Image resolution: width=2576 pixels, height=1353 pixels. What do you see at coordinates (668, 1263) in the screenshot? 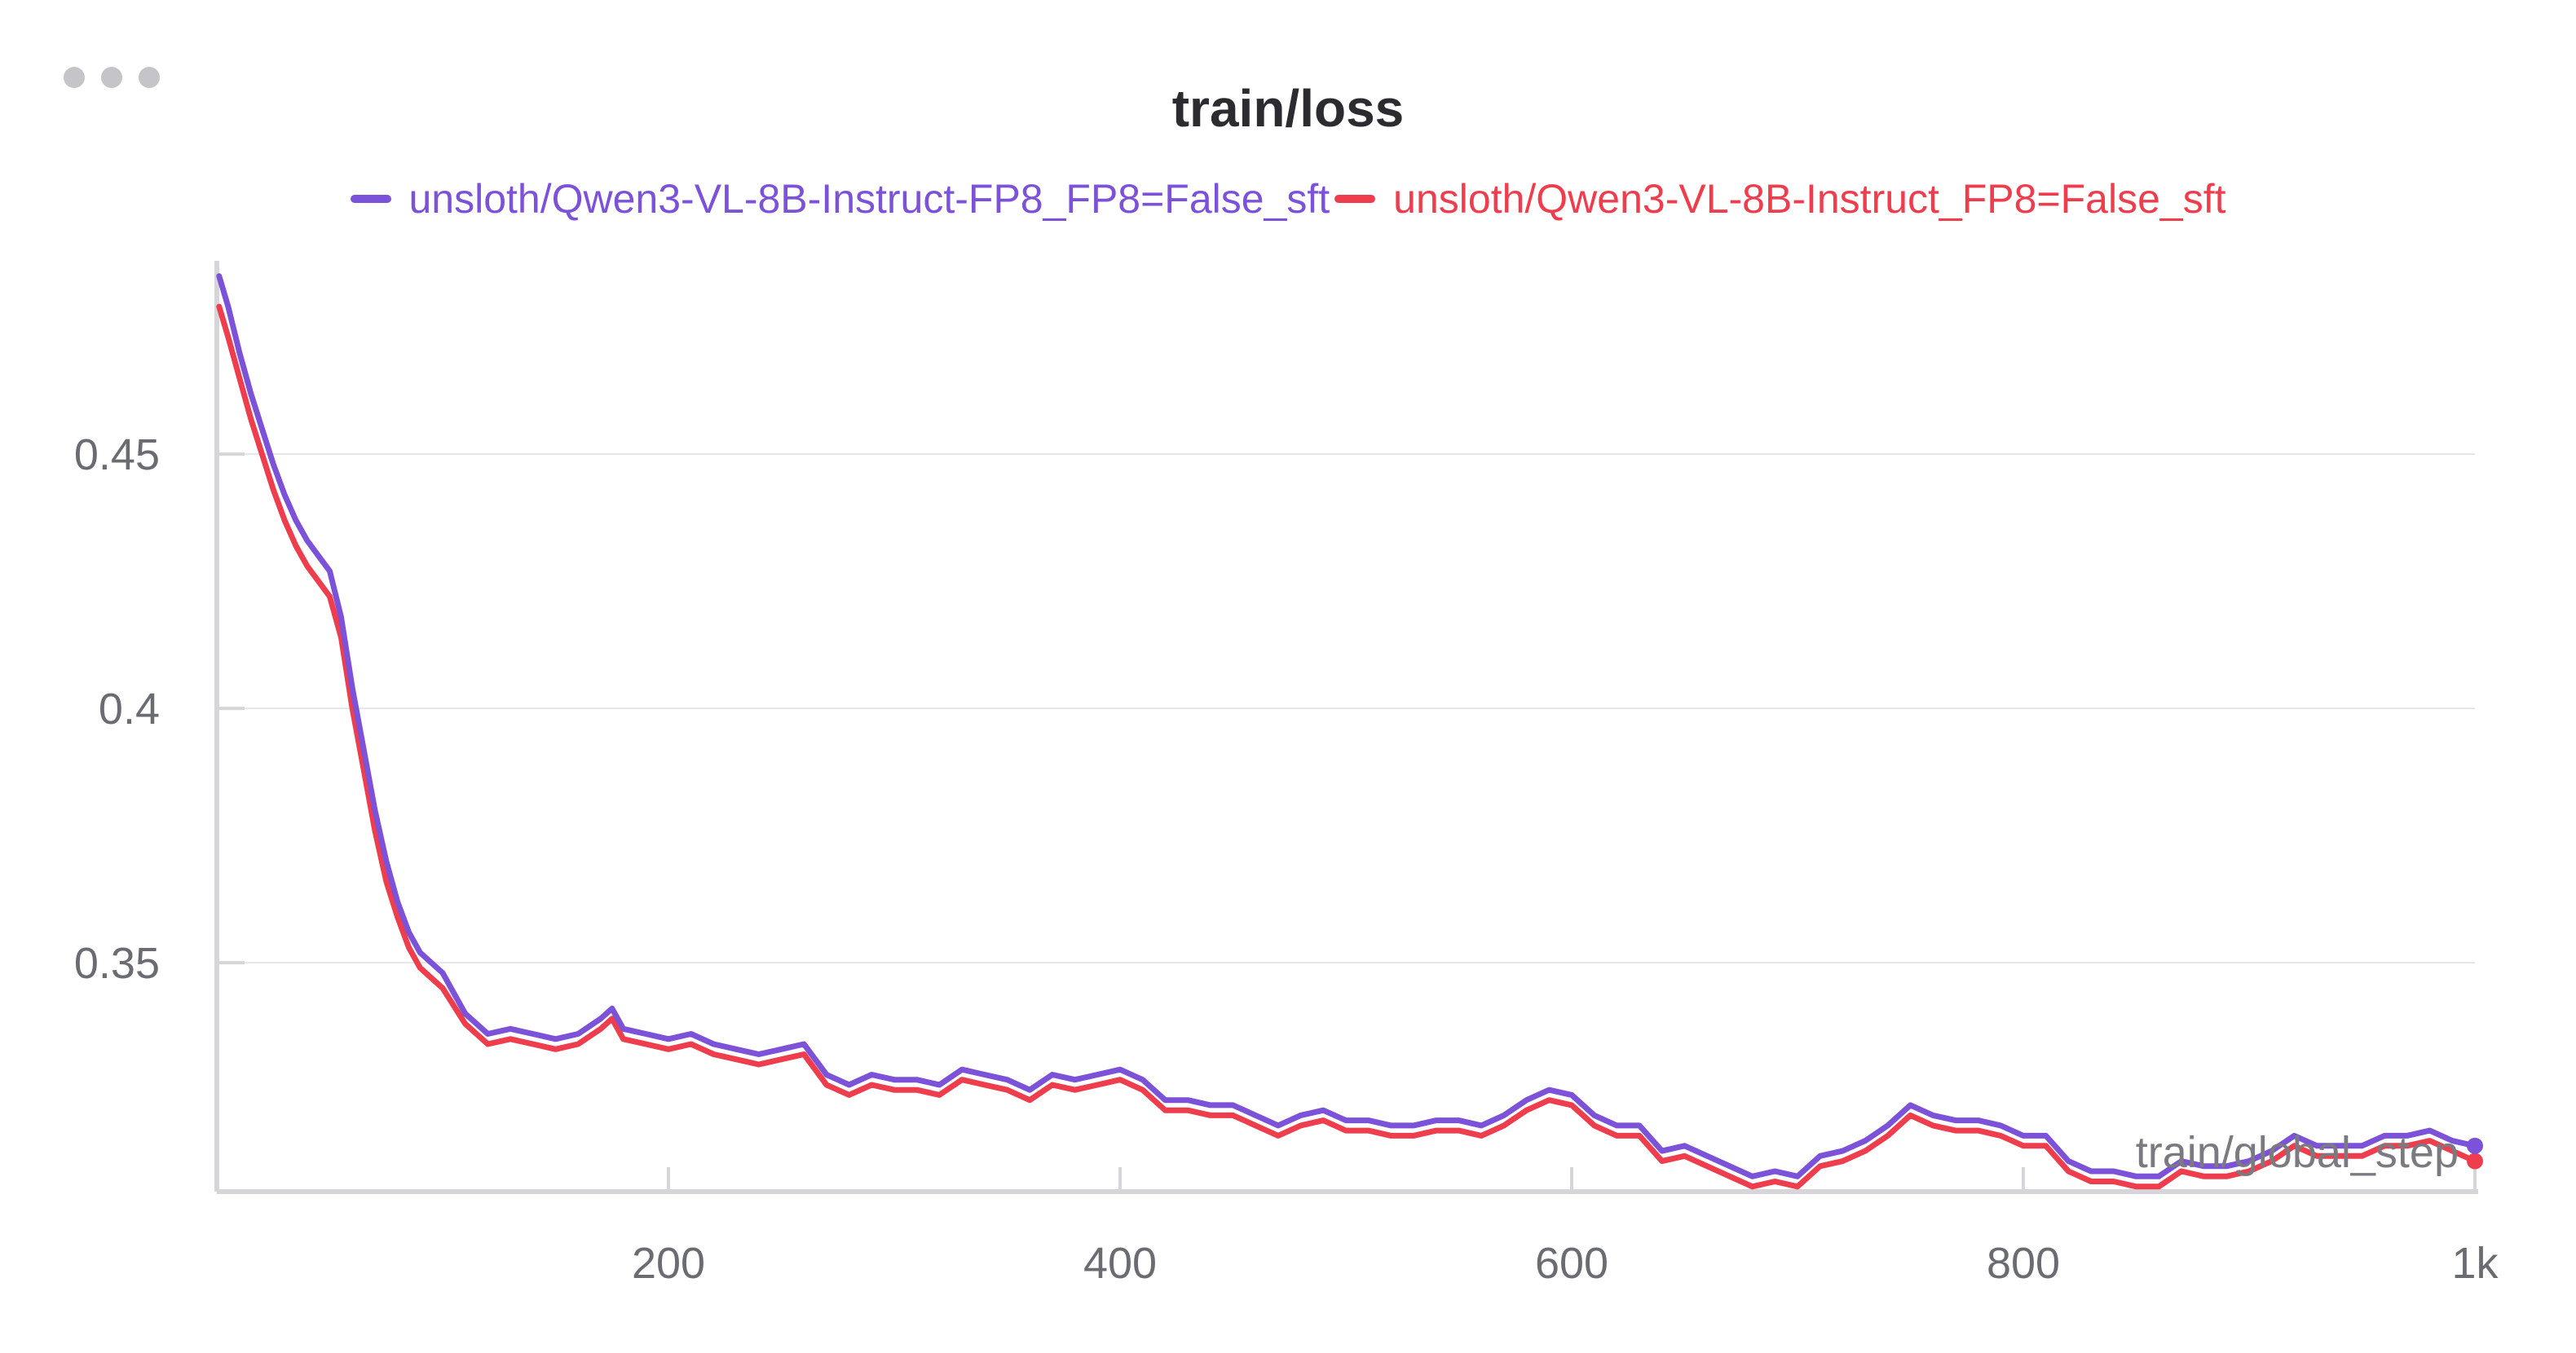
I see `x-tick-label: 200` at bounding box center [668, 1263].